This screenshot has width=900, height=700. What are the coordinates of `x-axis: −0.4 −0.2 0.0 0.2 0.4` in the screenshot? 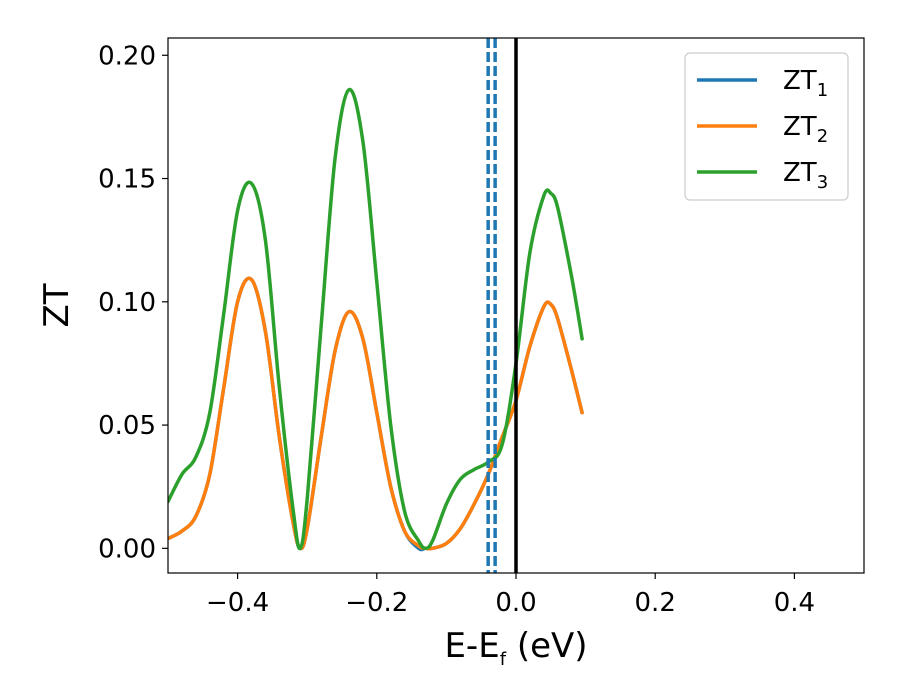 It's located at (510, 595).